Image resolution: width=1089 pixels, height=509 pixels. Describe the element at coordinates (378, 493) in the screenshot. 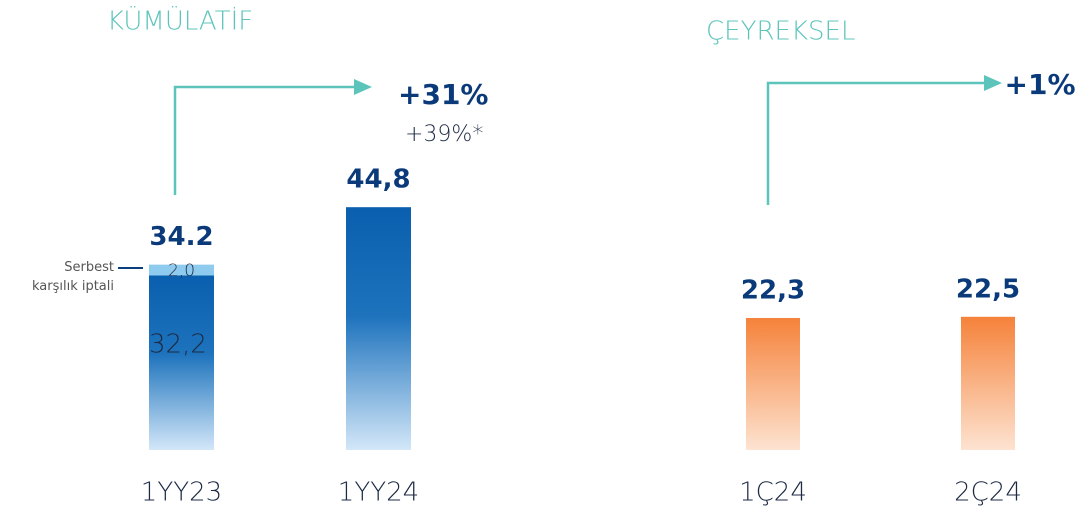

I see `x-tick-label: 1YY24` at that location.